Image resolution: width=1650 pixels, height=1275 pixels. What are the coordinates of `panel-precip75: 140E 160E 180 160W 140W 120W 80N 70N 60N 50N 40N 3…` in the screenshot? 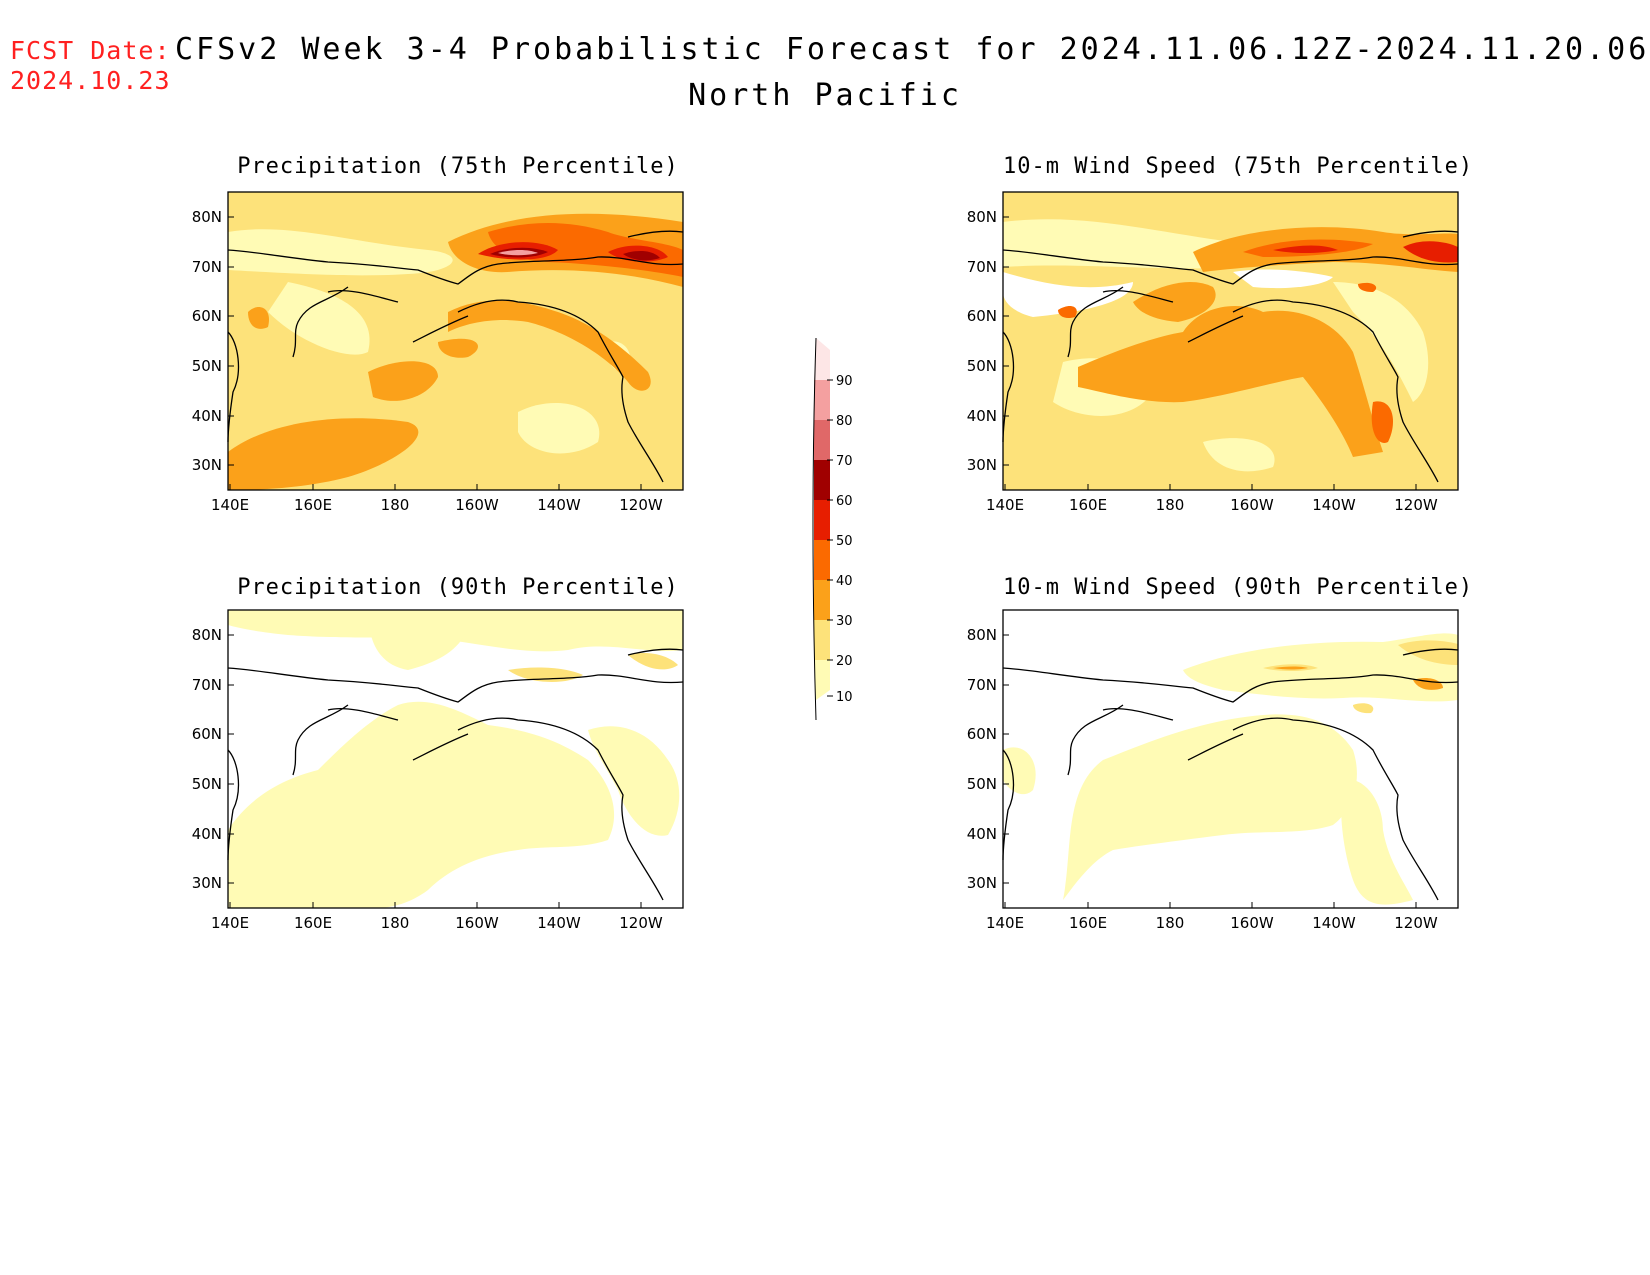 It's located at (438, 352).